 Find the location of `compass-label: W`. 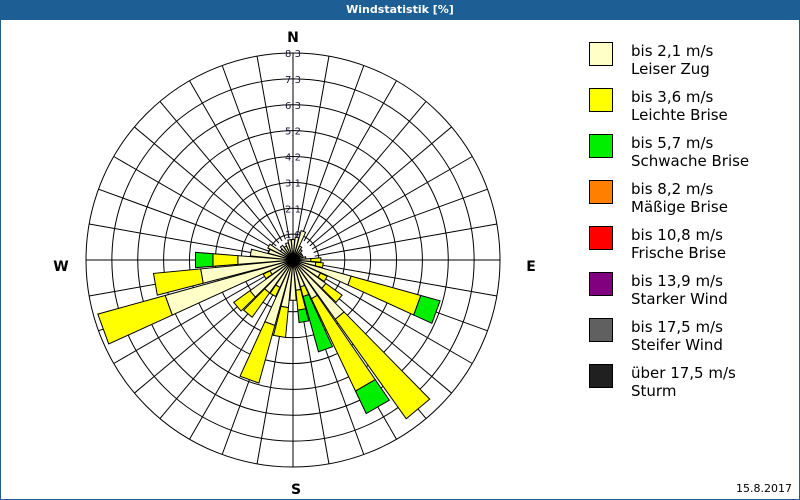

compass-label: W is located at coordinates (60, 267).